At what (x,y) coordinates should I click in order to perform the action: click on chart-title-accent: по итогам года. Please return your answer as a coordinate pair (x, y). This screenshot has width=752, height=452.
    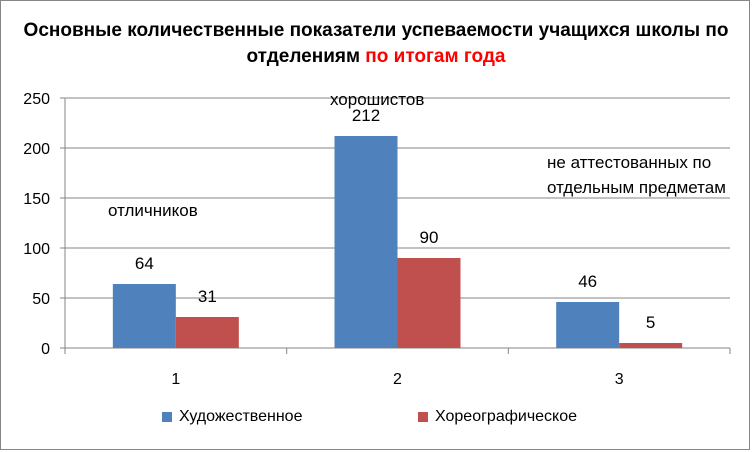
    Looking at the image, I should click on (435, 56).